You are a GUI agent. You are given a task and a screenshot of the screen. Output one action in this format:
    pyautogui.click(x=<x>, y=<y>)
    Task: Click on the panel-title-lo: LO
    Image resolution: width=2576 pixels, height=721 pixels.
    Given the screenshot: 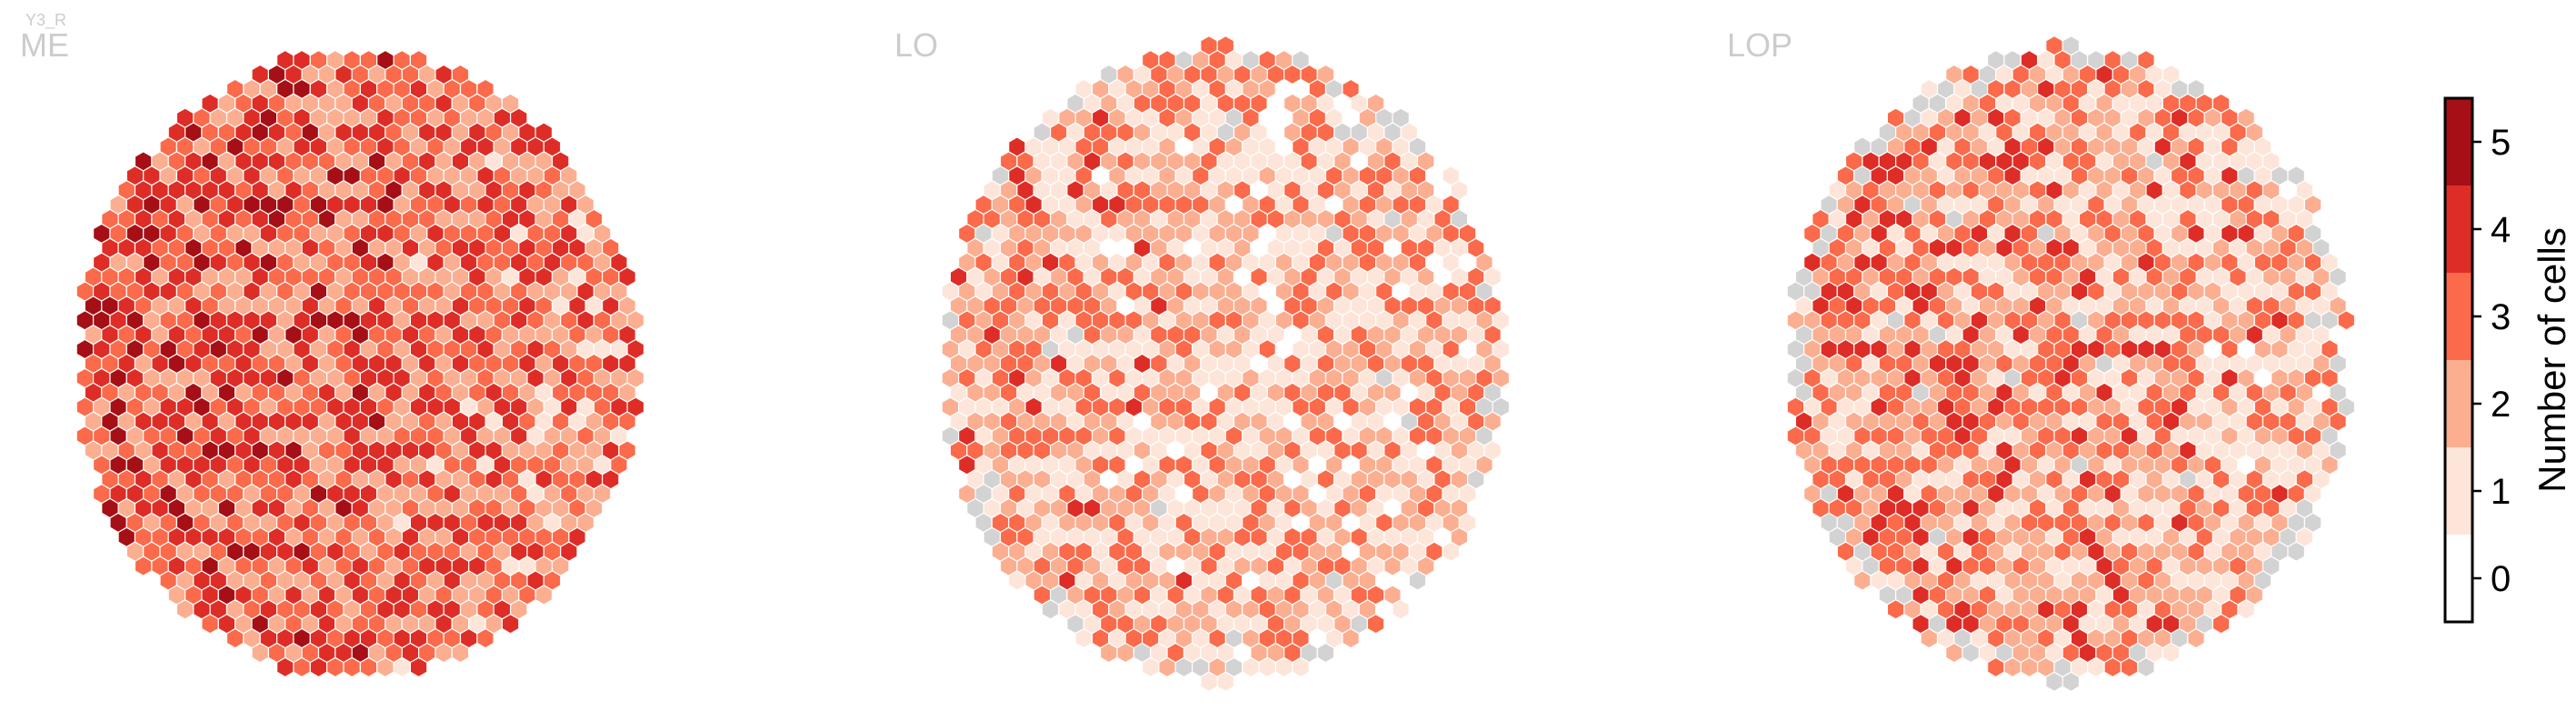 What is the action you would take?
    pyautogui.click(x=916, y=45)
    